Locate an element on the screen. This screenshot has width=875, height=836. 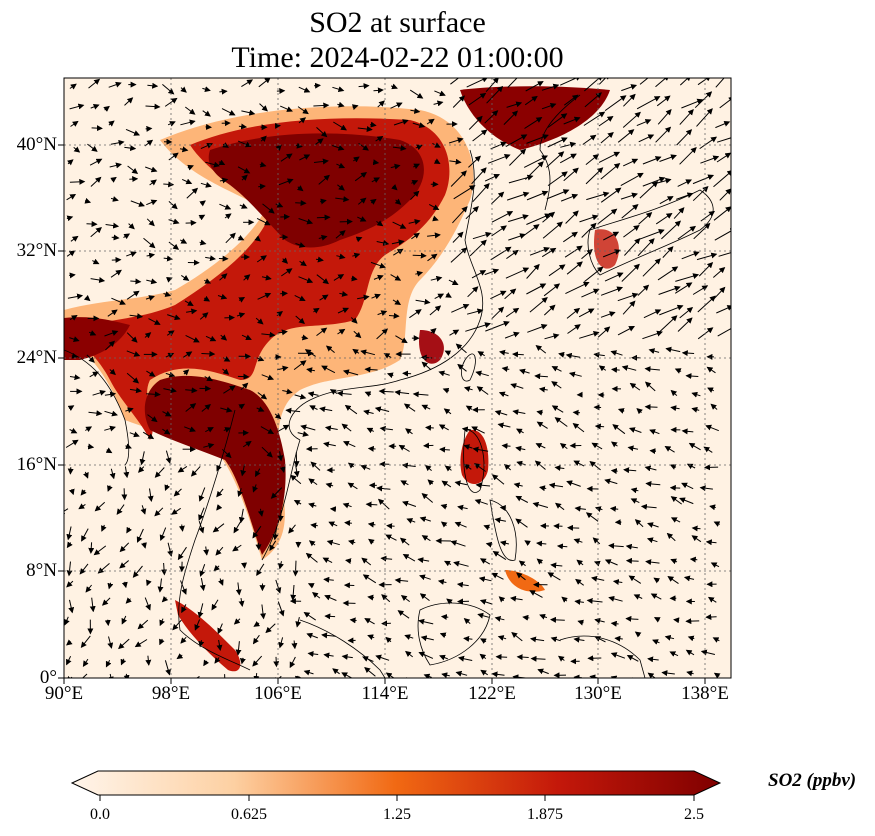
plot-title-line2: Time: 2024-02-22 01:00:00 is located at coordinates (397, 57).